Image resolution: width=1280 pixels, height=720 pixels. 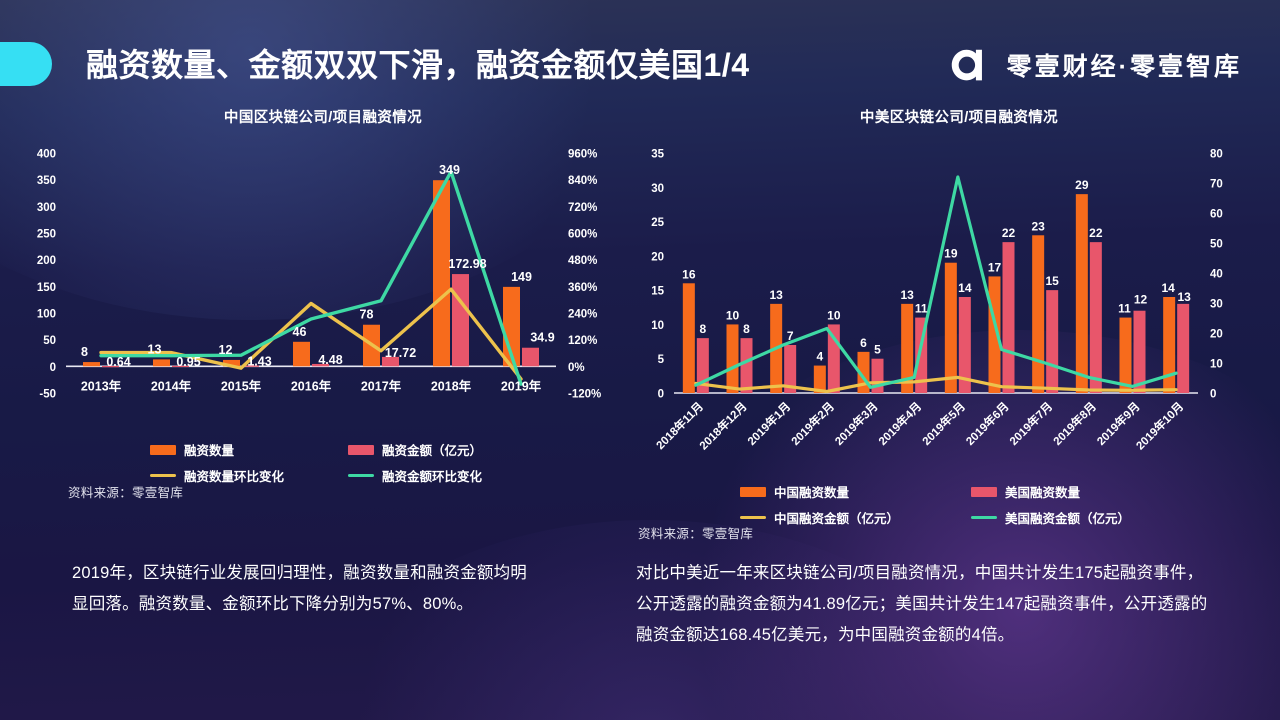 I want to click on bar-value-label: 6, so click(x=863, y=343).